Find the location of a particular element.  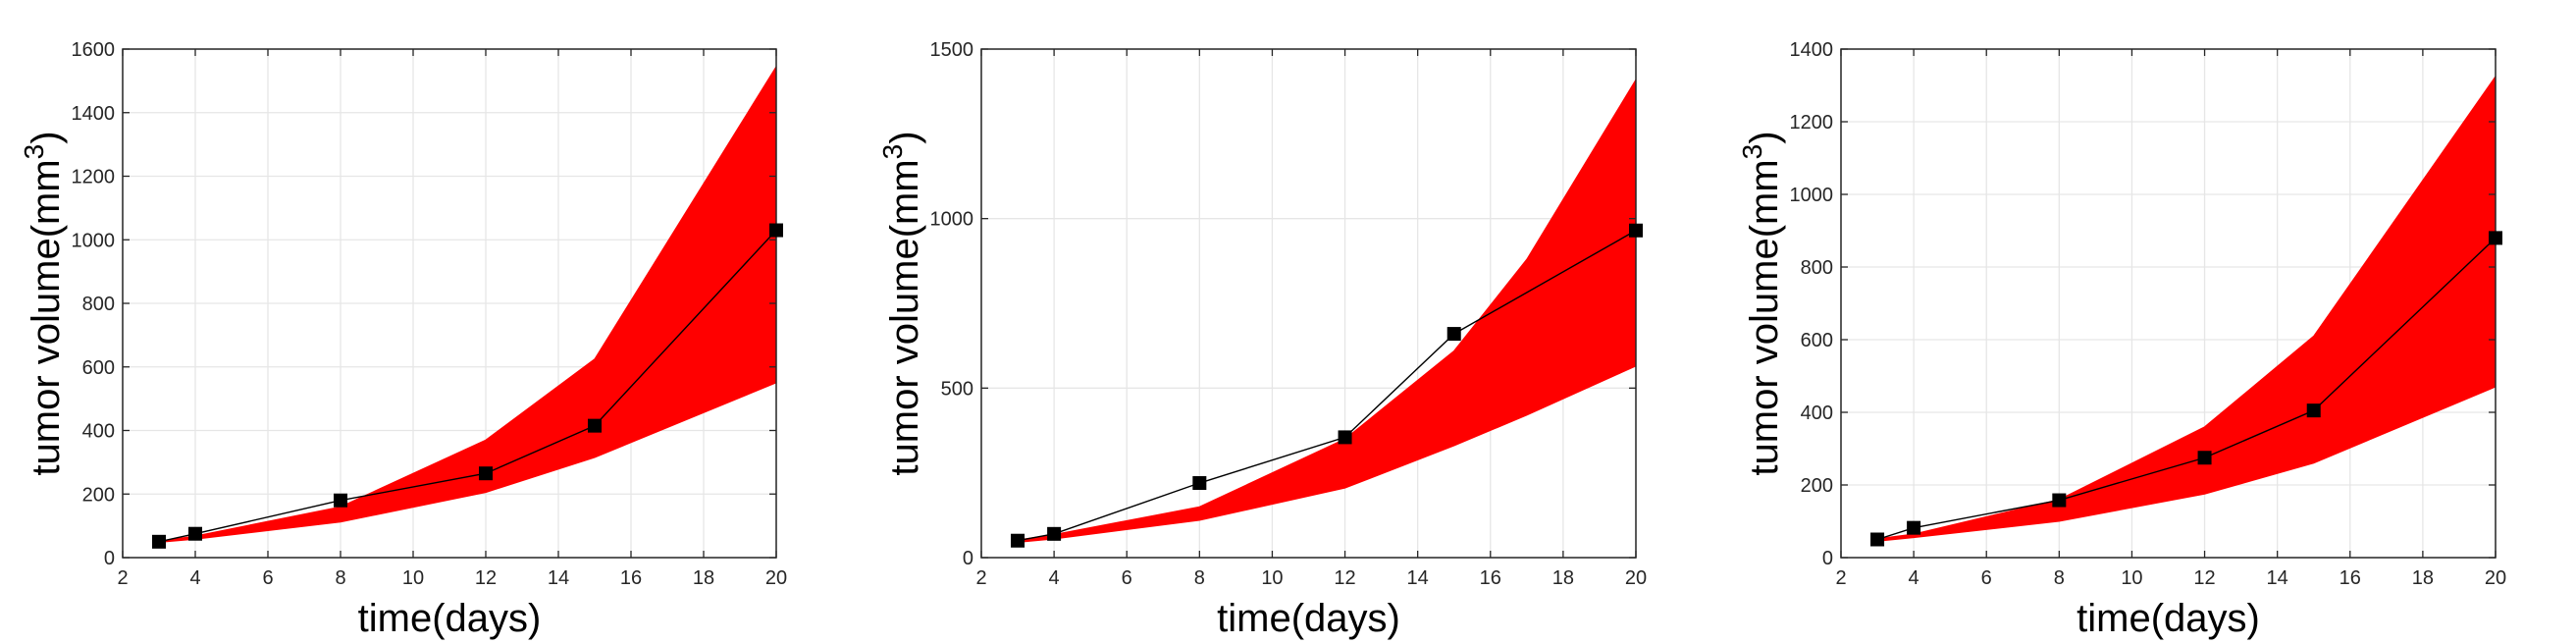

y-tick-label-8: 1600 is located at coordinates (94, 50).